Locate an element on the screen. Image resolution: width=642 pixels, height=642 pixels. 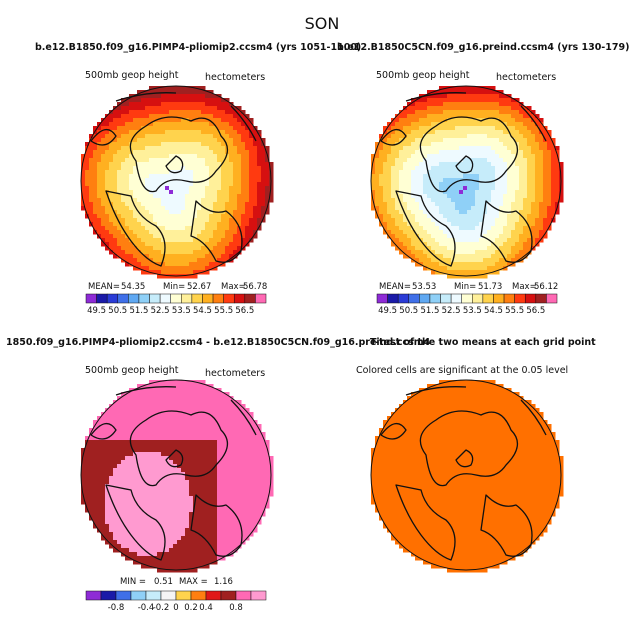
panel-diff-map-field is located at coordinates (177, 476).